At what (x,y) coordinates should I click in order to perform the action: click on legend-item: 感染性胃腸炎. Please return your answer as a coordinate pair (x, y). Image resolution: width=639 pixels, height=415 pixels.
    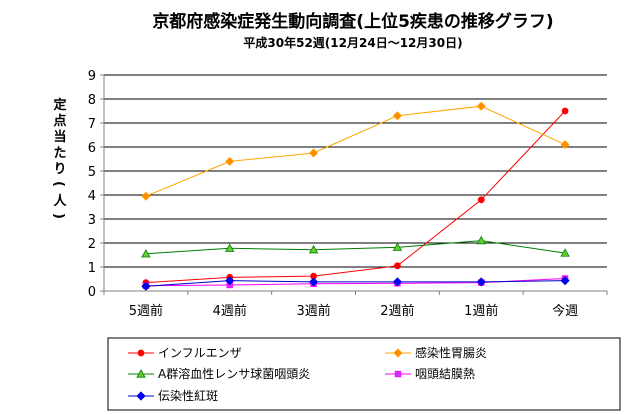
    Looking at the image, I should click on (436, 352).